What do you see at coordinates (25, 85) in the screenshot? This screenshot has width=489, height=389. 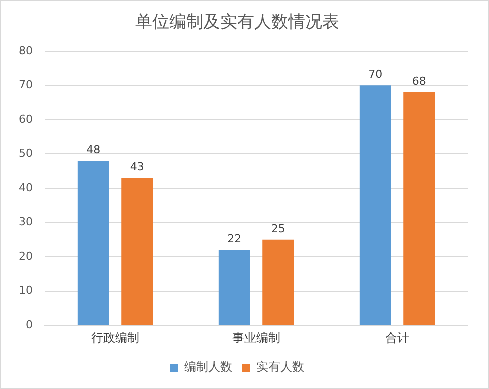 I see `y-tick-label: 70` at bounding box center [25, 85].